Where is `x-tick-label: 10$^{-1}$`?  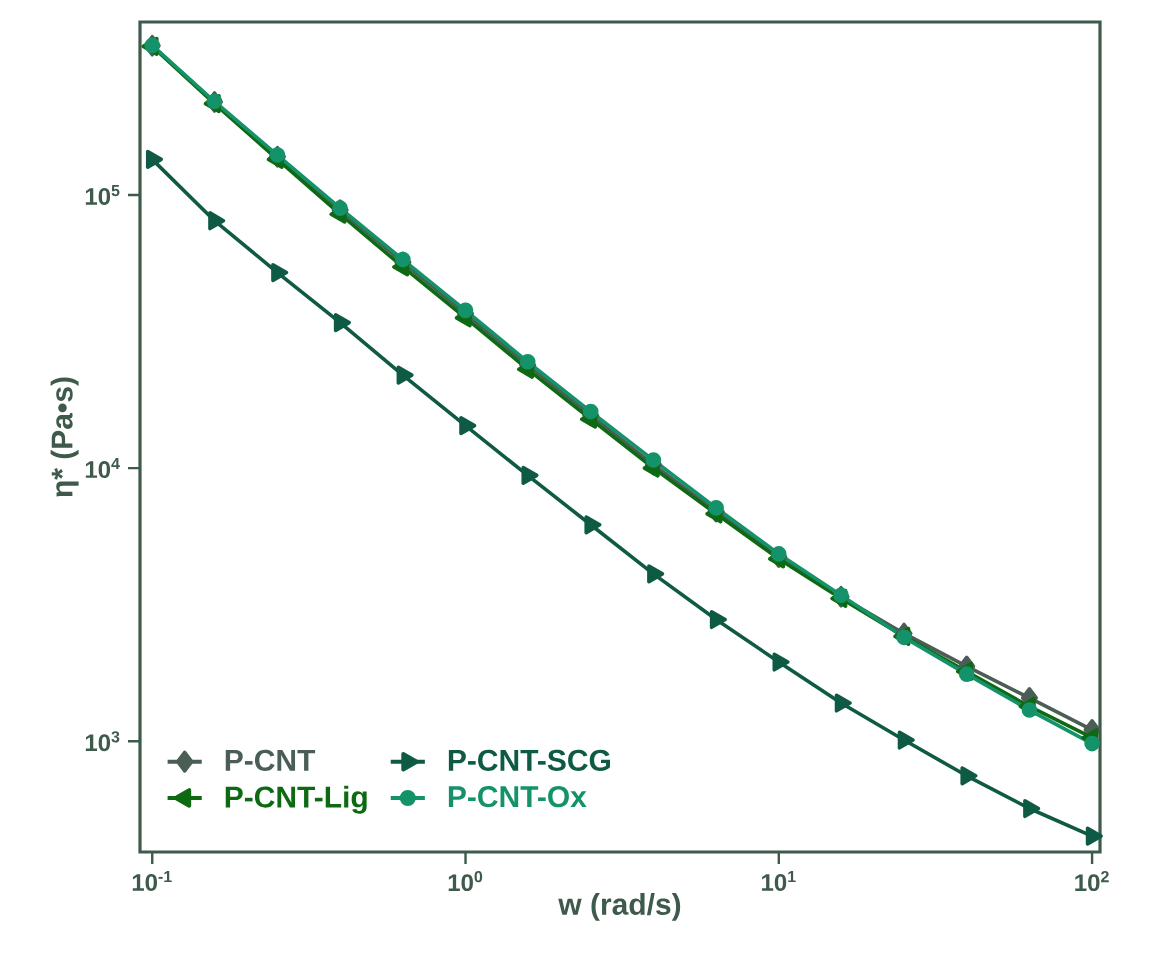 x-tick-label: 10$^{-1}$ is located at coordinates (152, 881).